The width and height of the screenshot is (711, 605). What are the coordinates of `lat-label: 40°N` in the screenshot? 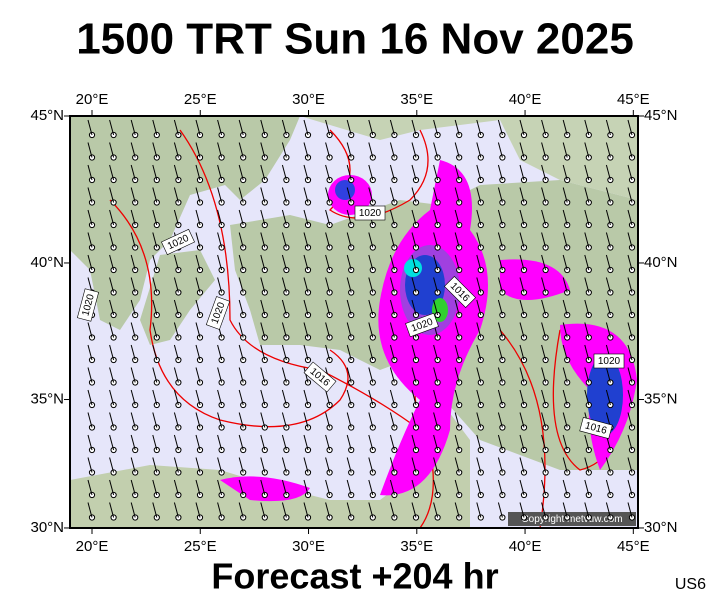 It's located at (47, 262).